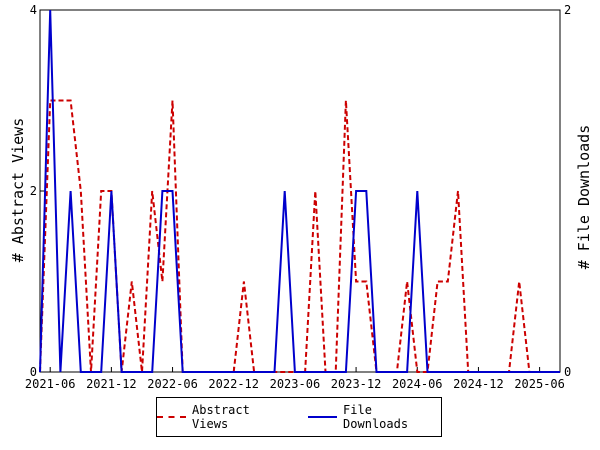 Image resolution: width=600 pixels, height=450 pixels. What do you see at coordinates (221, 417) in the screenshot?
I see `legend-label-abstract-views: Abstract Views` at bounding box center [221, 417].